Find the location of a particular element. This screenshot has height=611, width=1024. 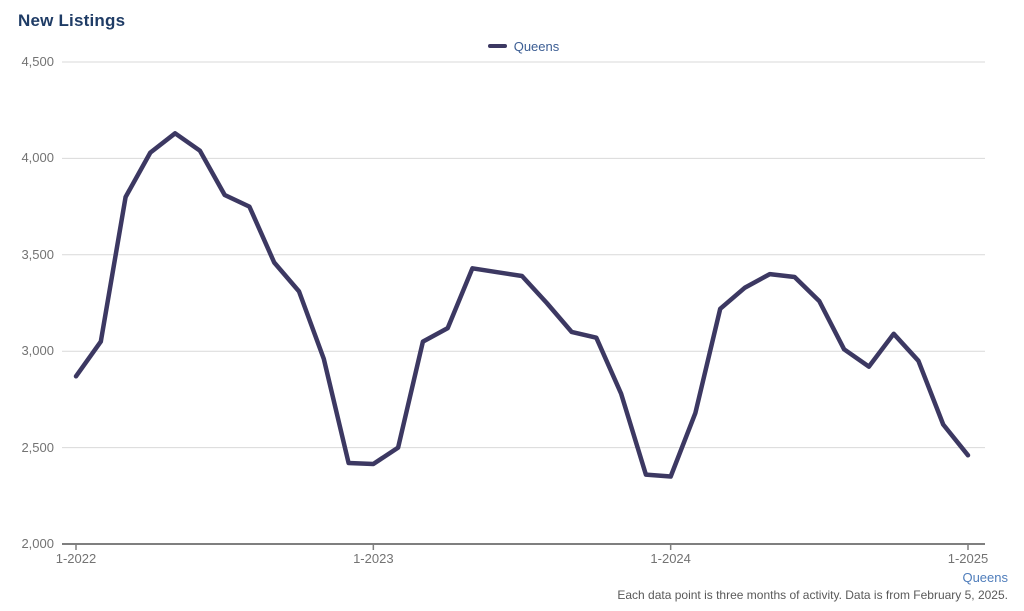

y-tick-label: 4,500 is located at coordinates (37, 61).